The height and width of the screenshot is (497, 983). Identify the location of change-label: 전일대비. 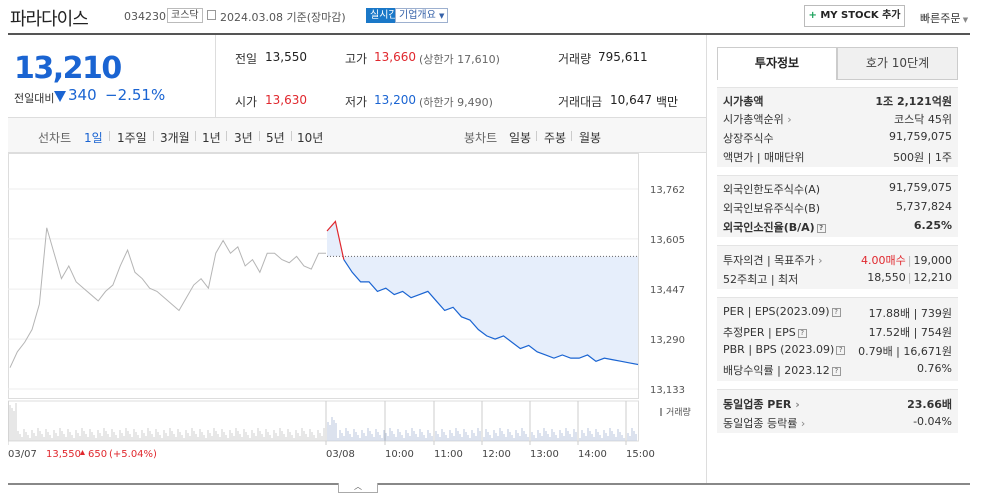
(34, 98).